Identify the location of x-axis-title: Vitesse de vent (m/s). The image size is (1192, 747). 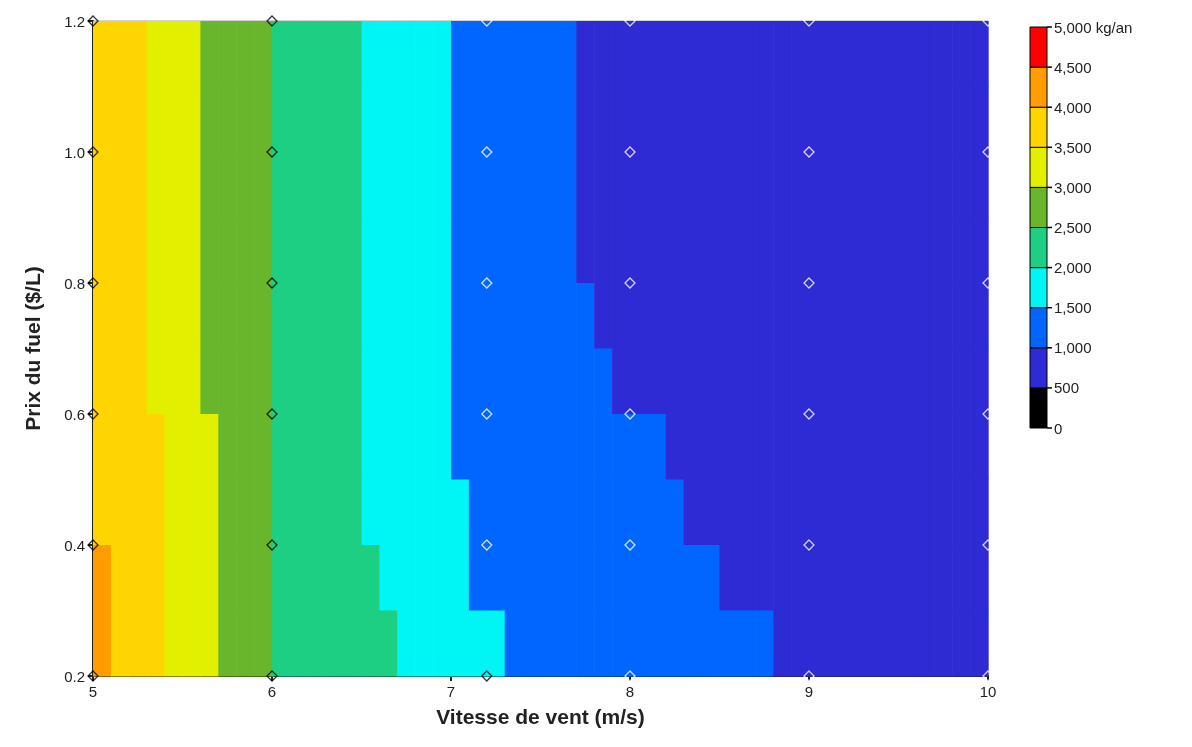
(540, 716).